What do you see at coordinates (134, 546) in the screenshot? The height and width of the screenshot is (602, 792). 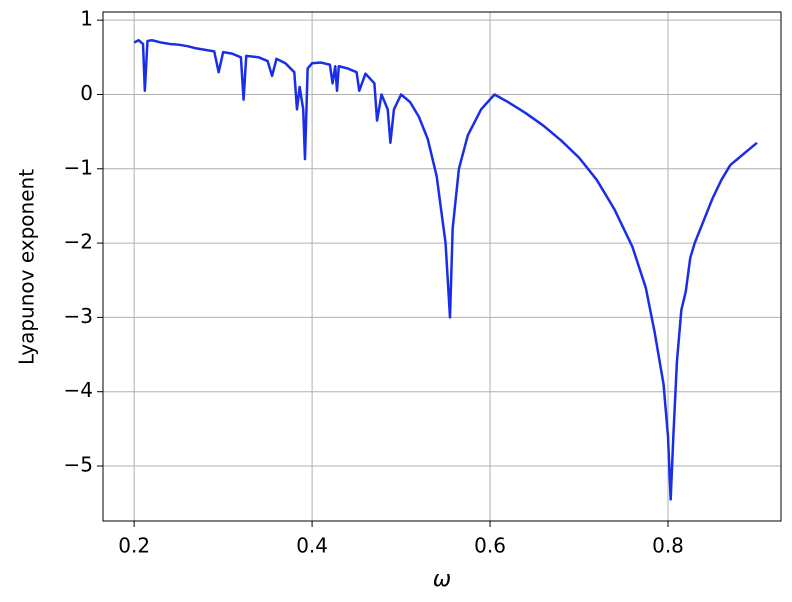 I see `x-tick-label: 0.2` at bounding box center [134, 546].